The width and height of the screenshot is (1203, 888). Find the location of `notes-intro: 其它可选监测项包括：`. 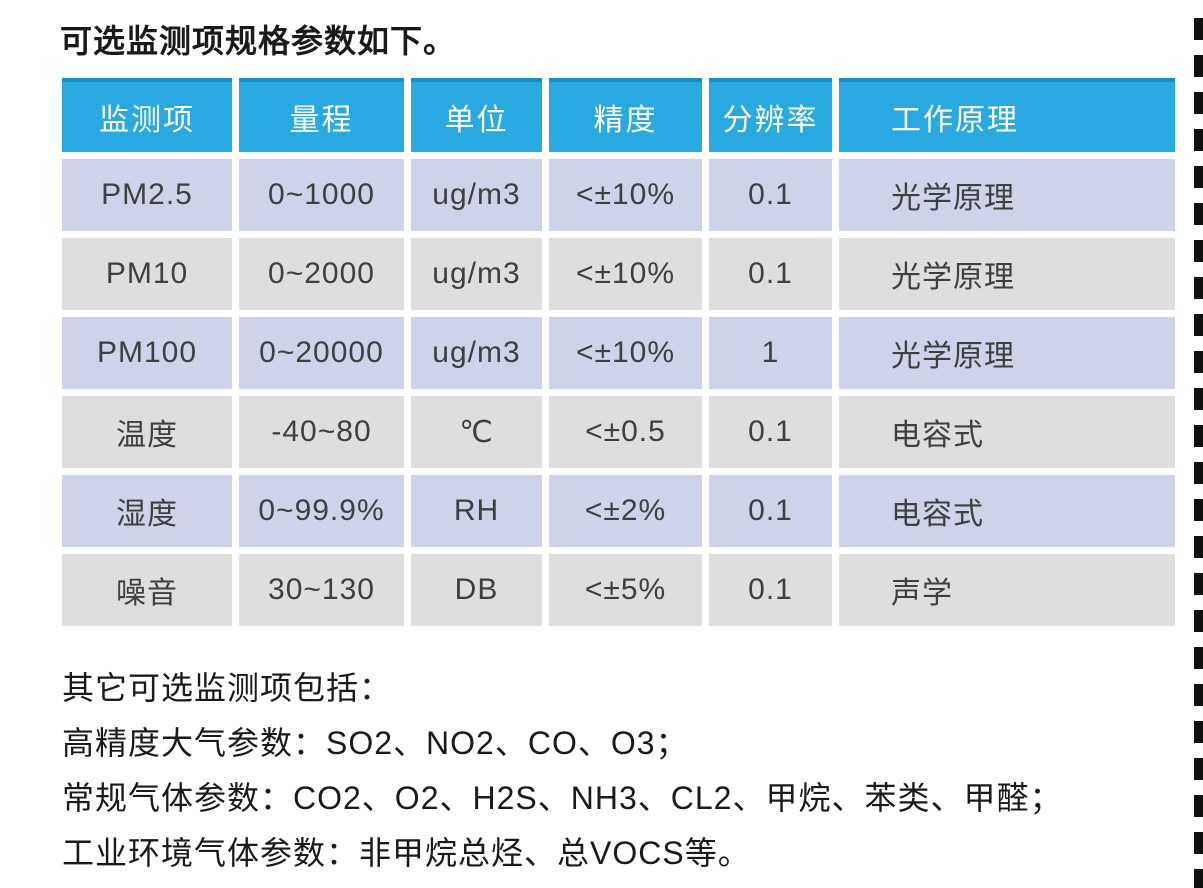

notes-intro: 其它可选监测项包括： is located at coordinates (227, 688).